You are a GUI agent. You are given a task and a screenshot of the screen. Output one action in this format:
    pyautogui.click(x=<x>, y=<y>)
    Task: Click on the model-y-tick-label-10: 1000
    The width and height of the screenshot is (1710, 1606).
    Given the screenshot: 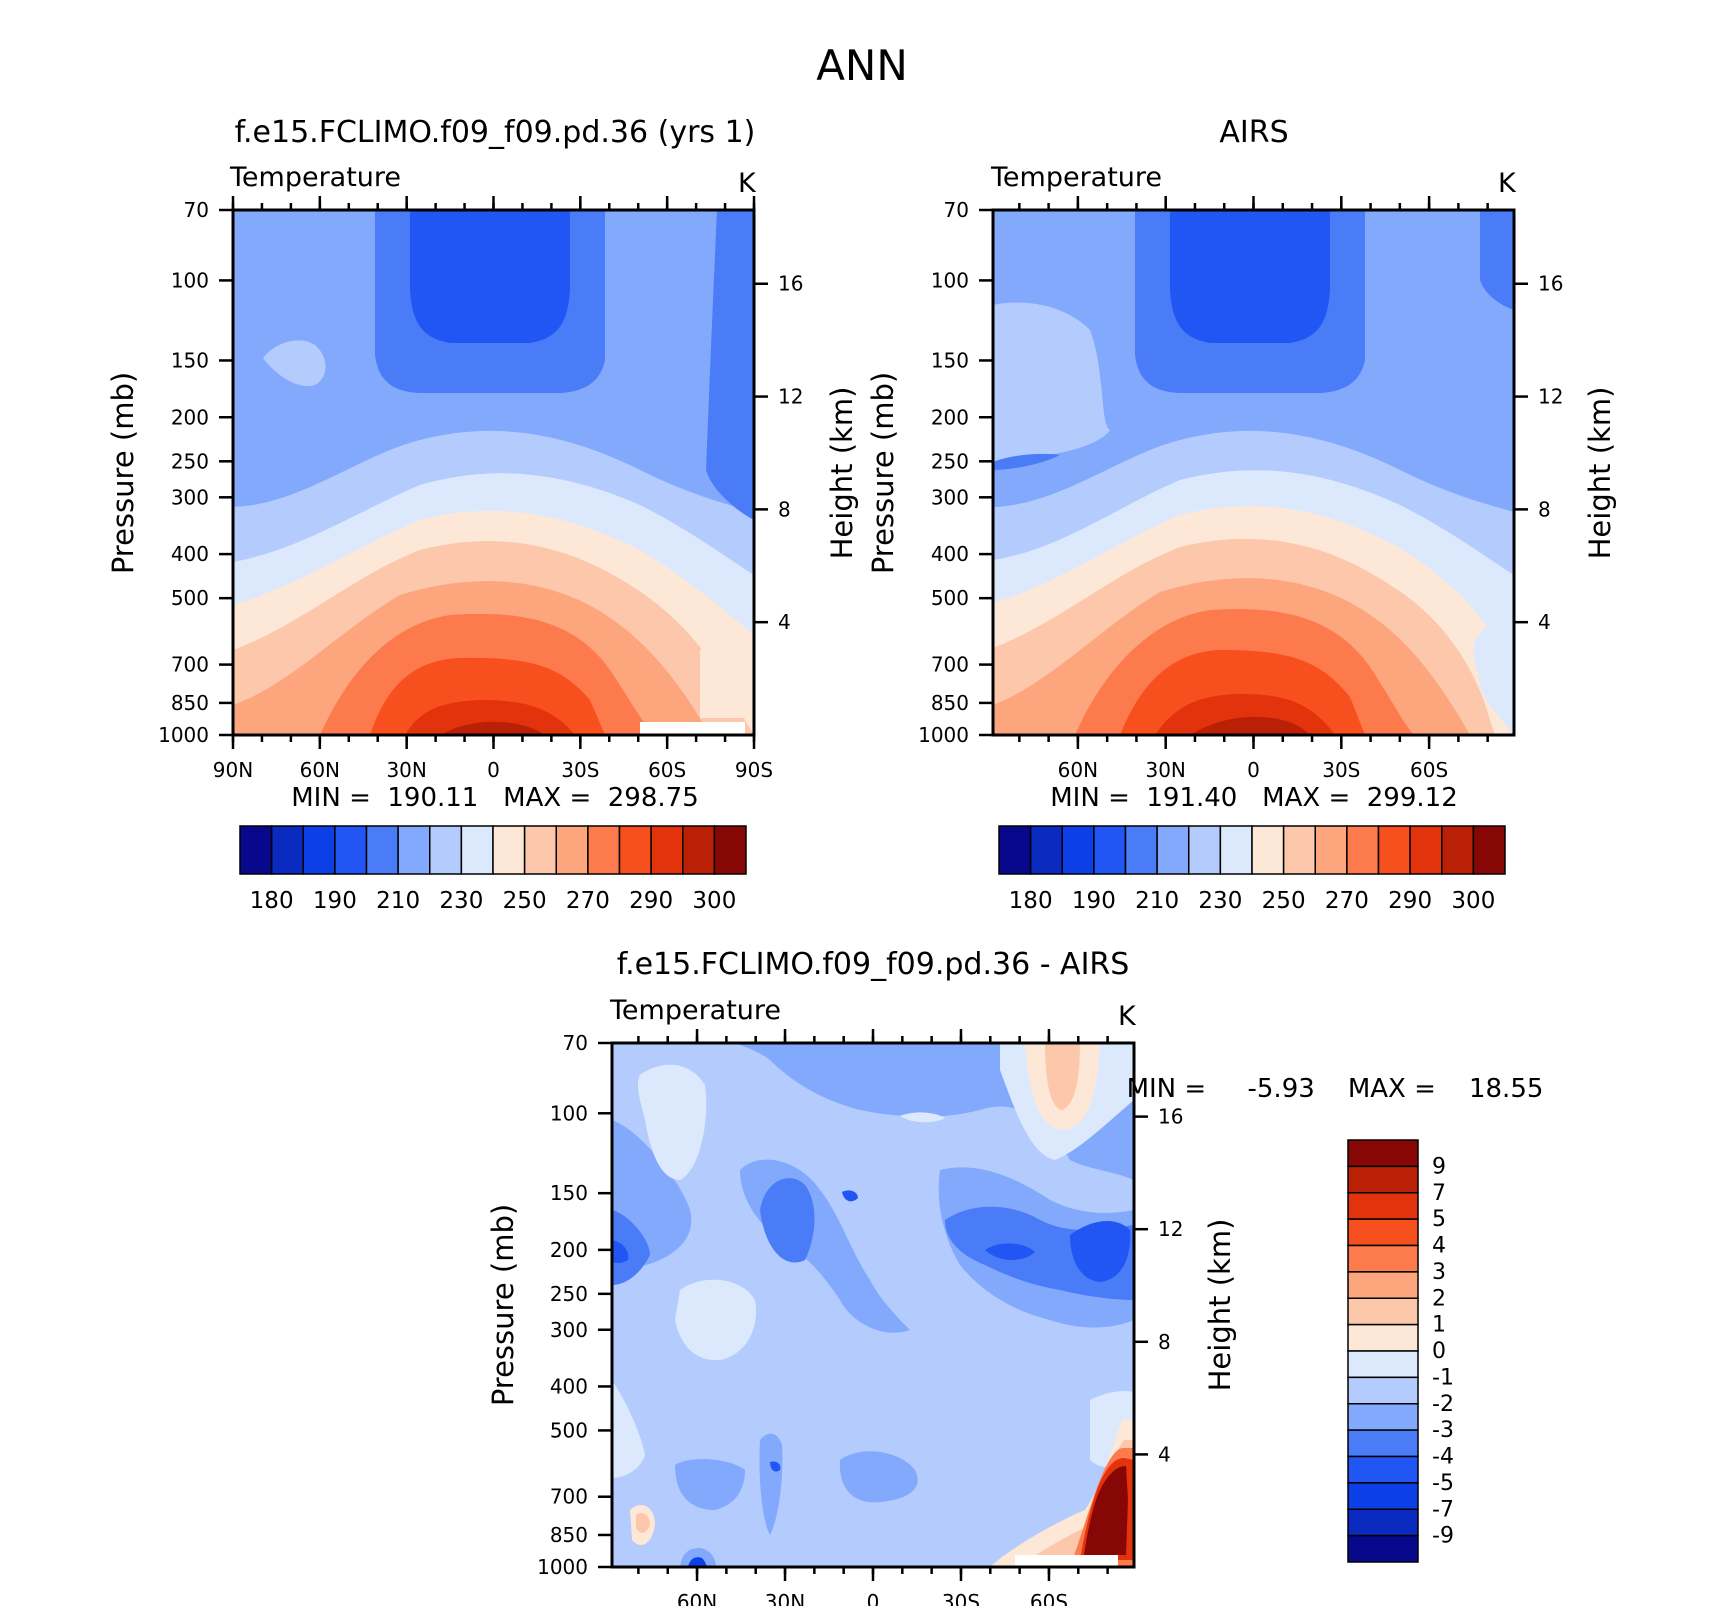 What is the action you would take?
    pyautogui.click(x=183, y=735)
    